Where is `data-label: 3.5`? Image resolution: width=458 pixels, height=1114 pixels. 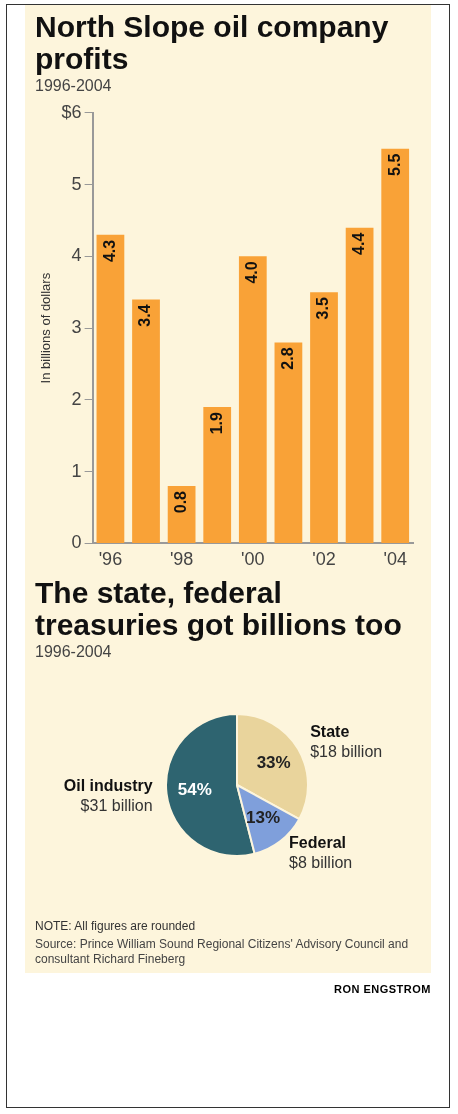
data-label: 3.5 is located at coordinates (323, 308).